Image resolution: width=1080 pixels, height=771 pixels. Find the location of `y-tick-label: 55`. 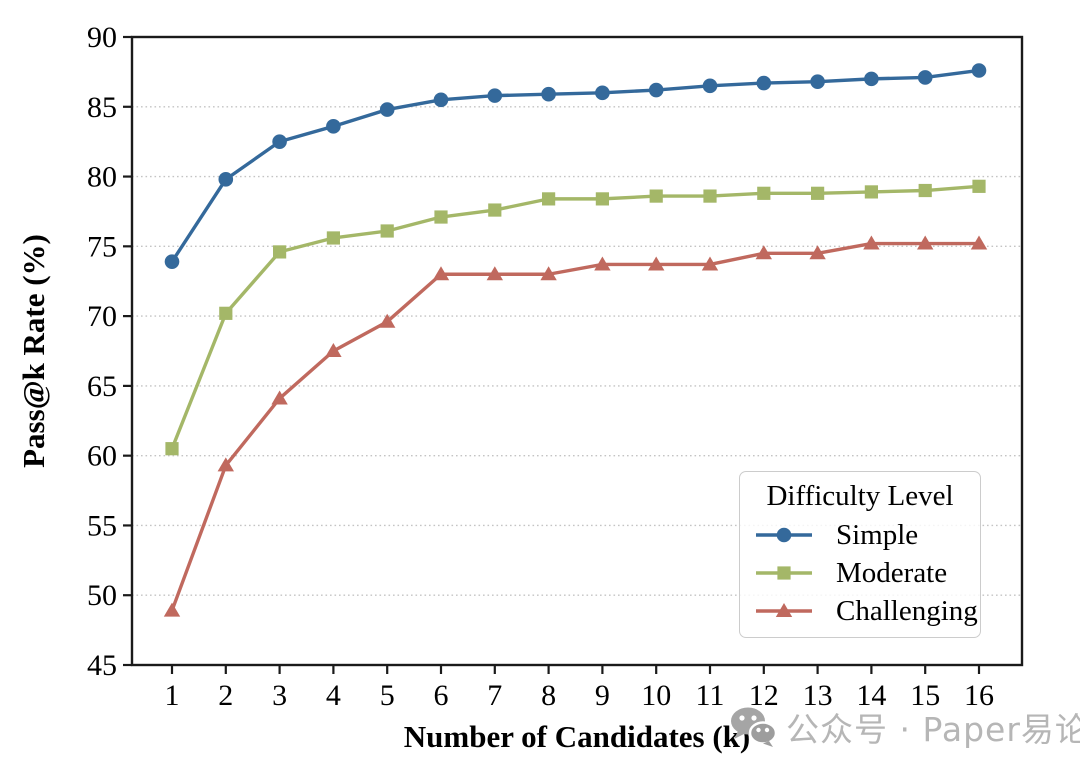

y-tick-label: 55 is located at coordinates (102, 525).